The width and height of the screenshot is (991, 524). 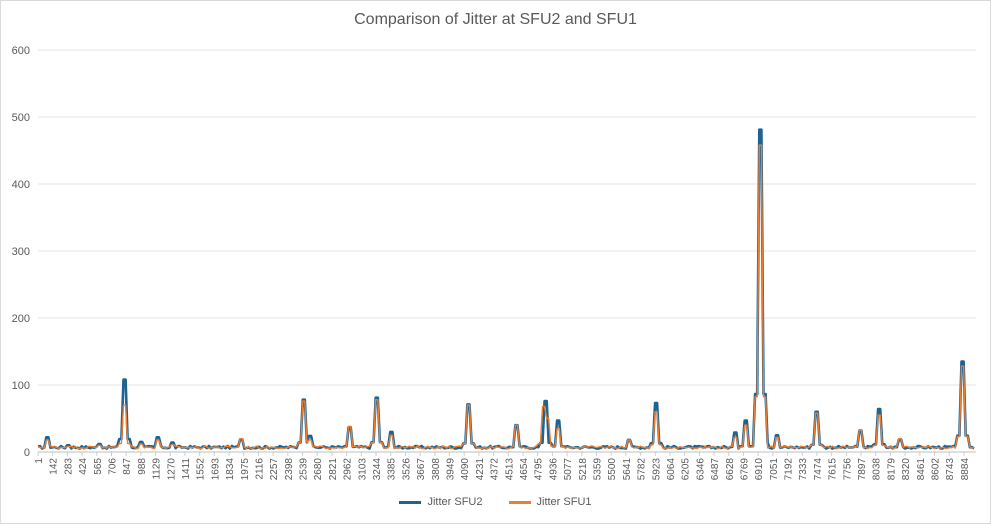 I want to click on x-tick-label: 6064, so click(x=671, y=469).